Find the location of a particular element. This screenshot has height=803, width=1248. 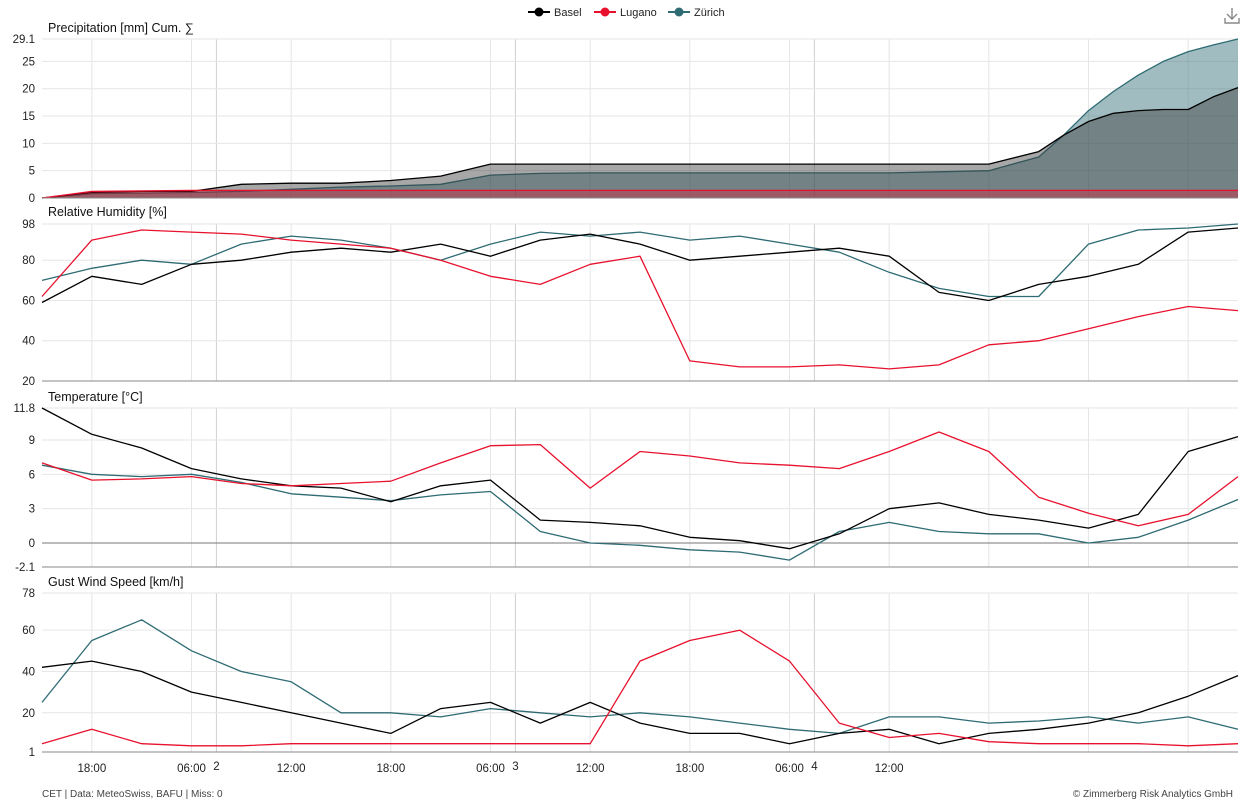

y-tick-label: 15 is located at coordinates (28, 117).